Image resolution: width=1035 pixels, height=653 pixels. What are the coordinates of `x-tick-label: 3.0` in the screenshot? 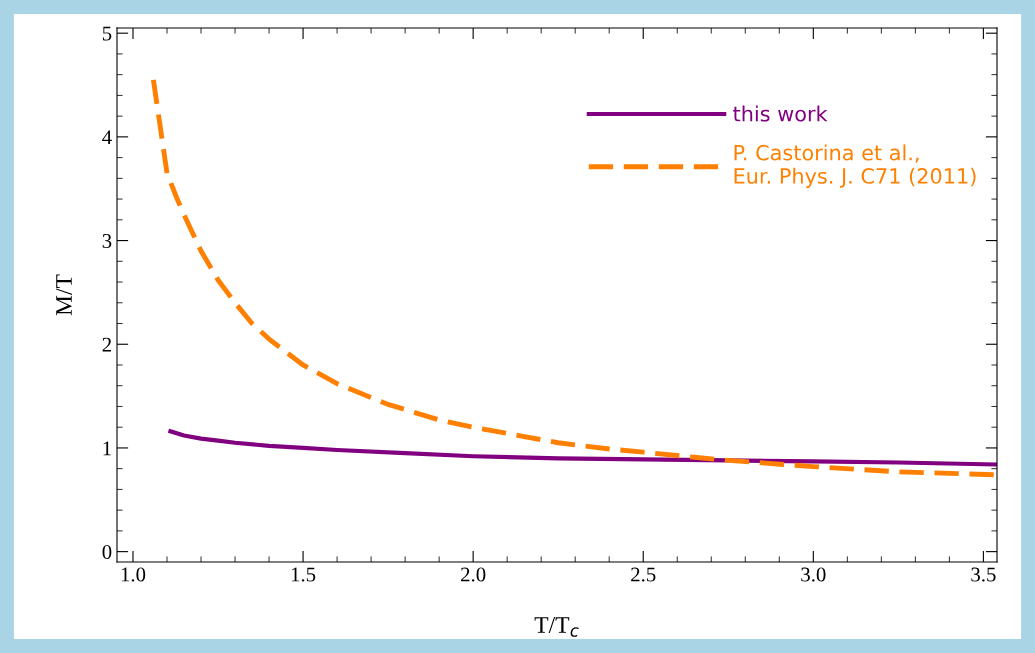 It's located at (813, 574).